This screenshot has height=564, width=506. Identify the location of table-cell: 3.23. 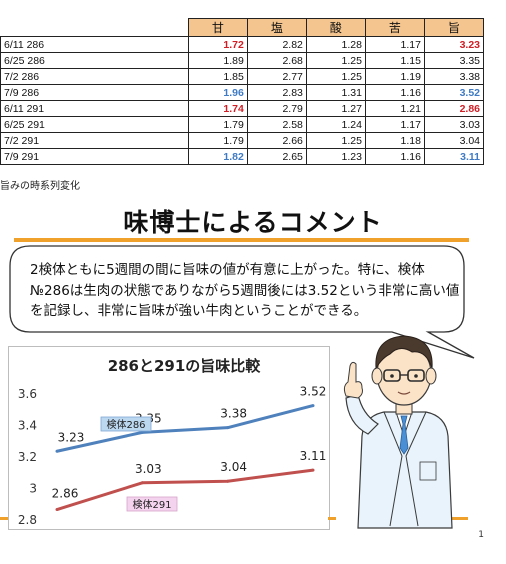
(454, 44).